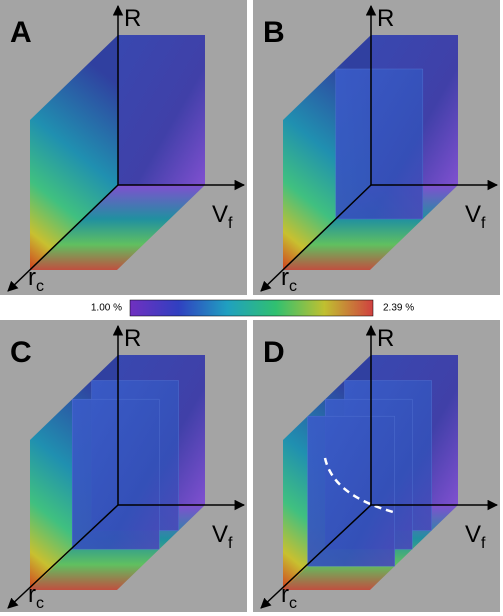 The width and height of the screenshot is (503, 616). What do you see at coordinates (274, 32) in the screenshot?
I see `panel-label: B` at bounding box center [274, 32].